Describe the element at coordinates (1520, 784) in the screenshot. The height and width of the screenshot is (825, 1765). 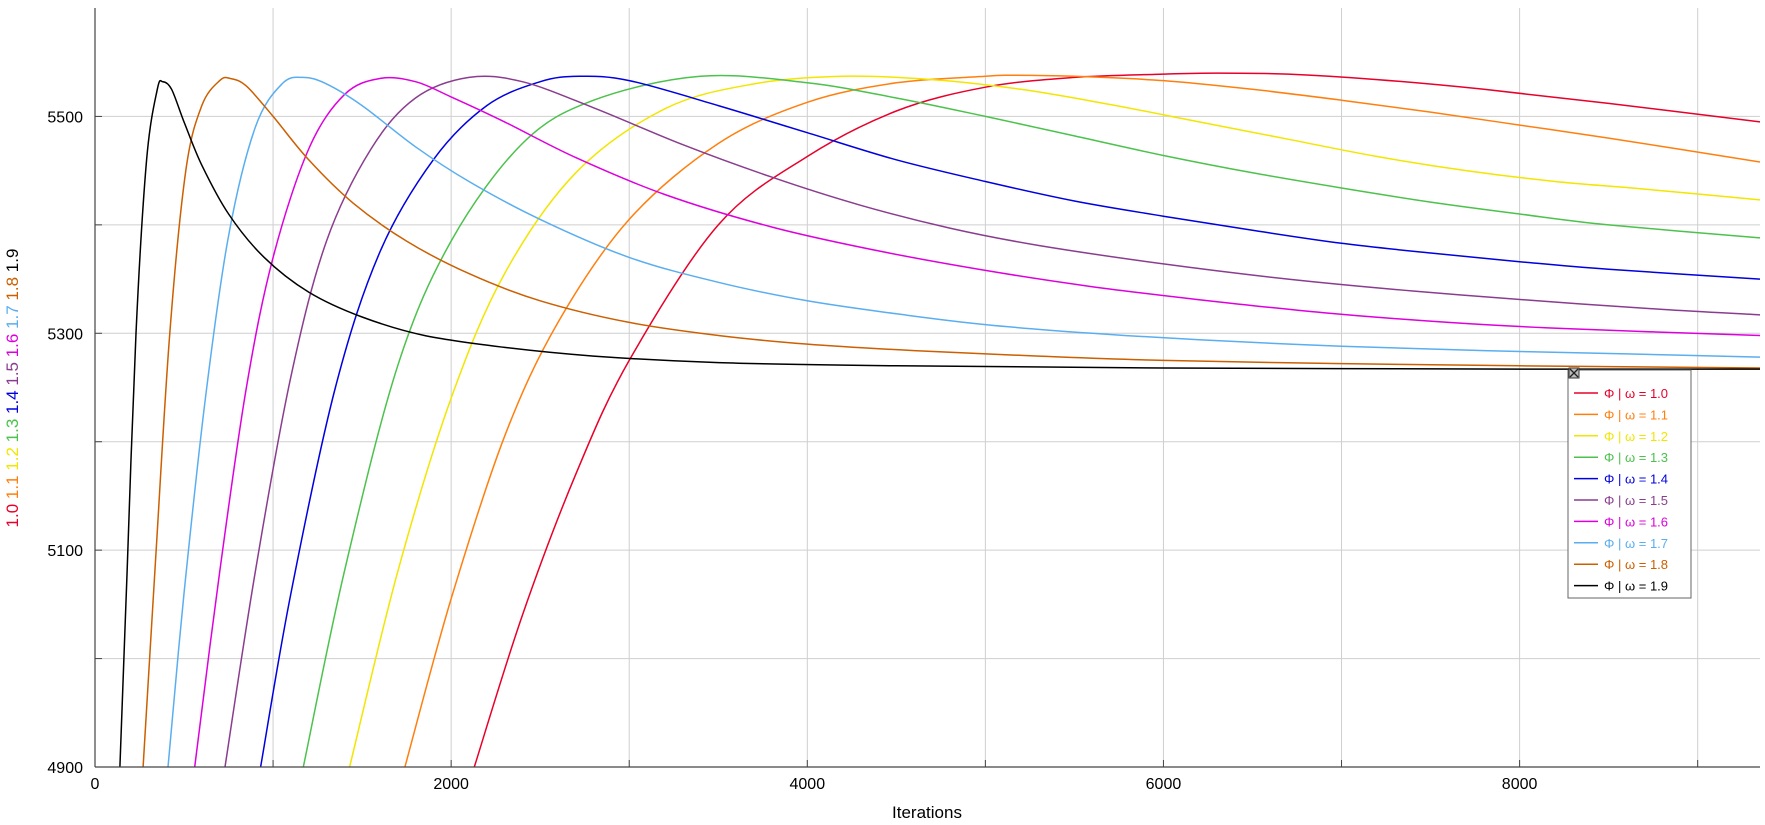
I see `x-tick-label: 8000` at that location.